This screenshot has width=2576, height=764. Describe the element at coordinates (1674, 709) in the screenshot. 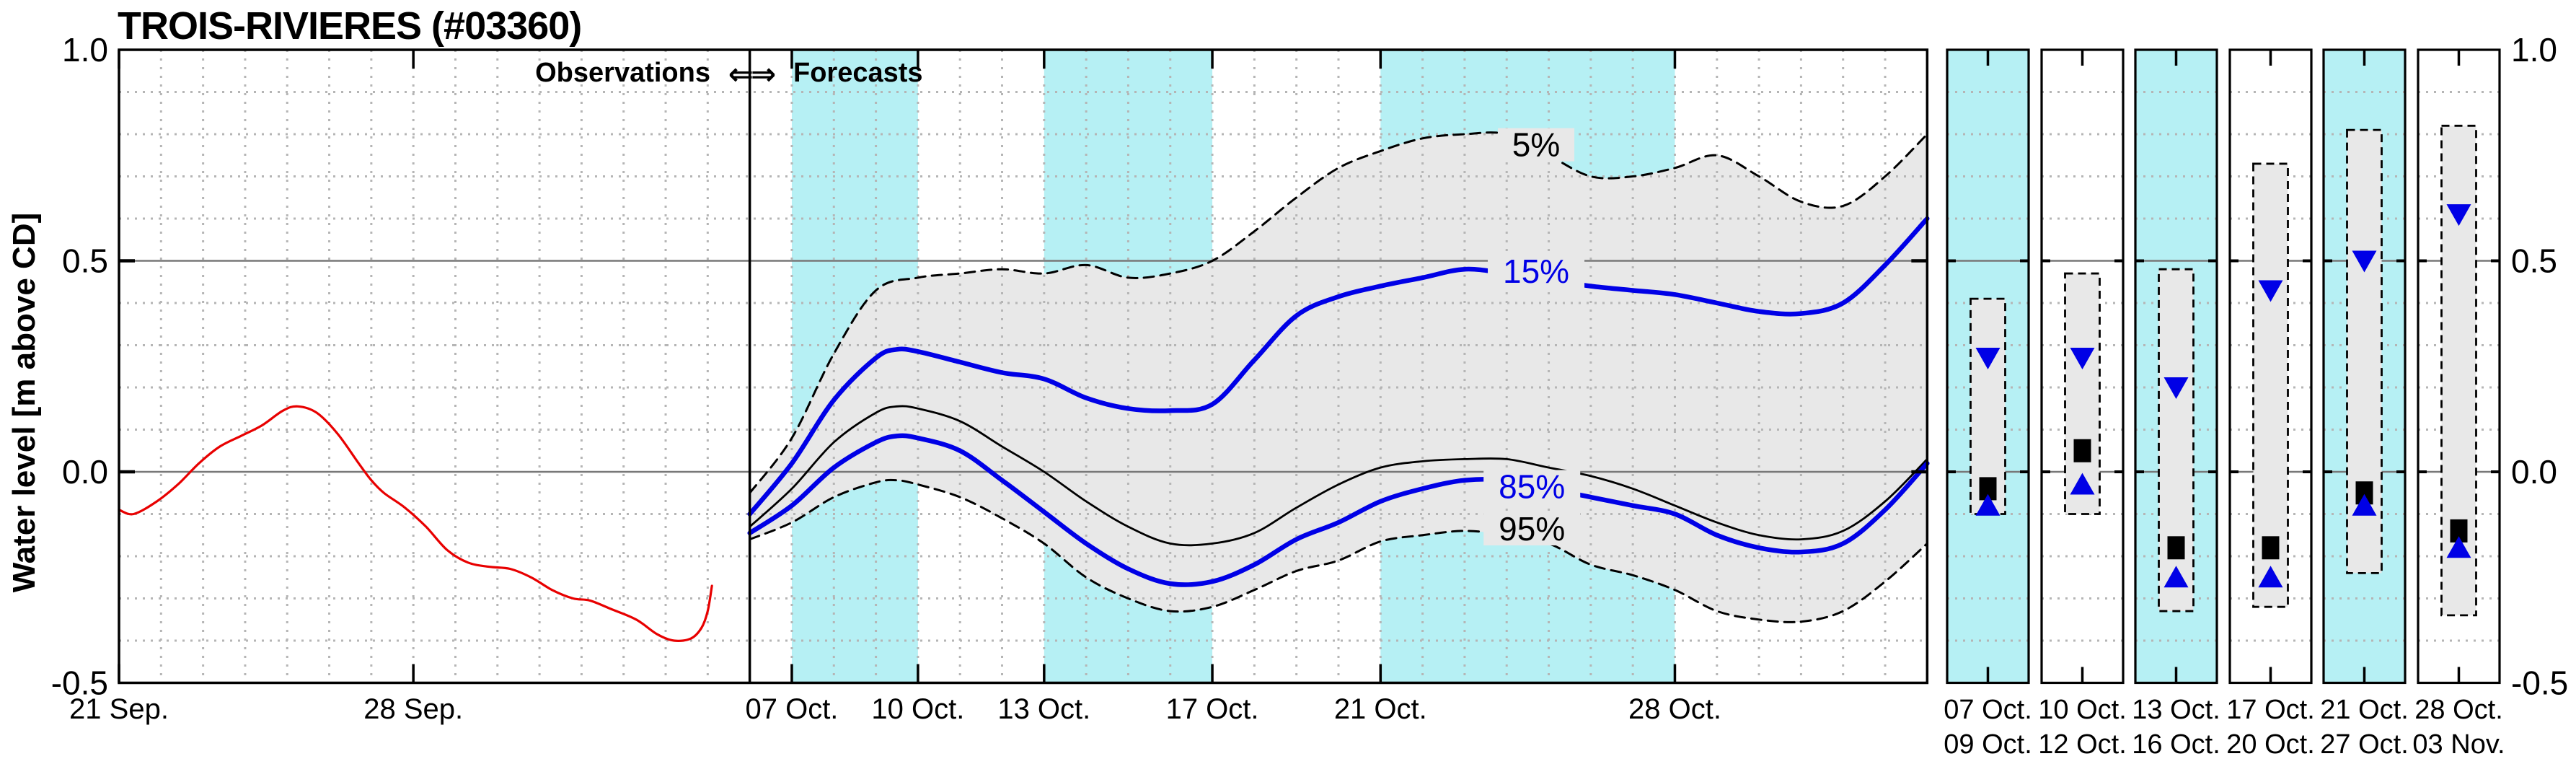

I see `x-axis-tick-label: 28 Oct.` at that location.